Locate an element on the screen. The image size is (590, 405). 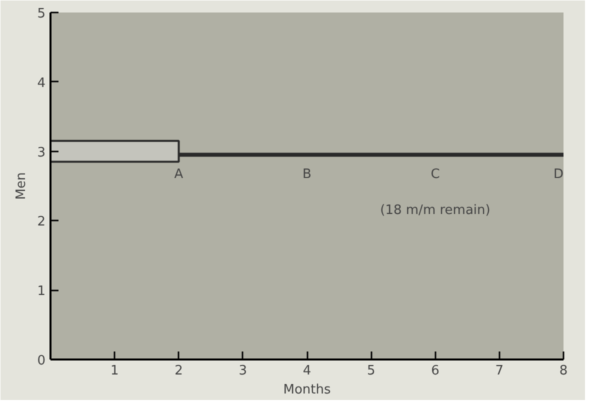
x-tick-label: 8 is located at coordinates (563, 371).